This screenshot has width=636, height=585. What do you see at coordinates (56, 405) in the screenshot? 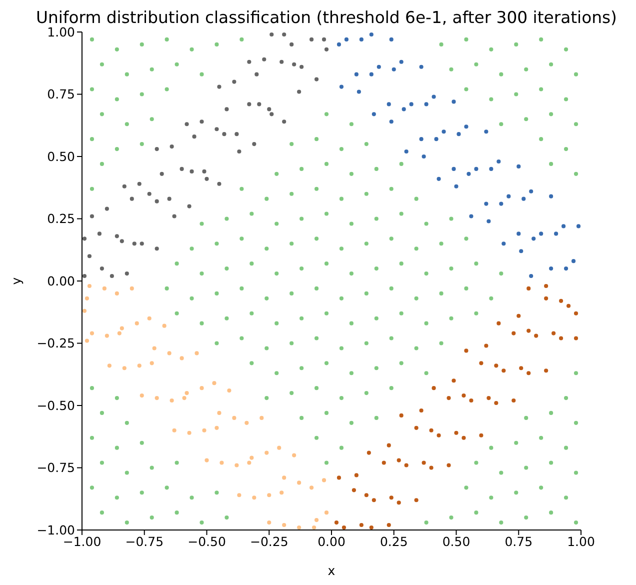
I see `y-tick-label: −0.50` at bounding box center [56, 405].